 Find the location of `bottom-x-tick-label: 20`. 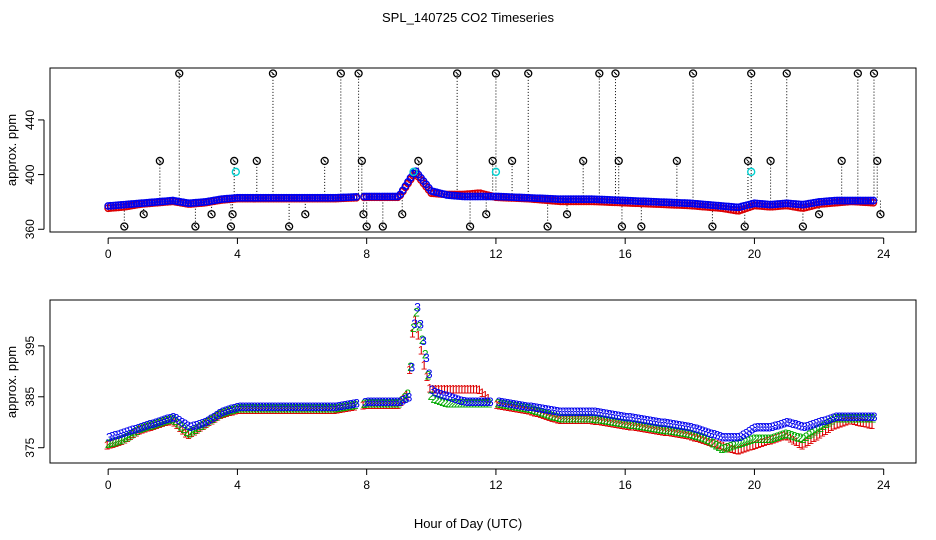

bottom-x-tick-label: 20 is located at coordinates (755, 485).